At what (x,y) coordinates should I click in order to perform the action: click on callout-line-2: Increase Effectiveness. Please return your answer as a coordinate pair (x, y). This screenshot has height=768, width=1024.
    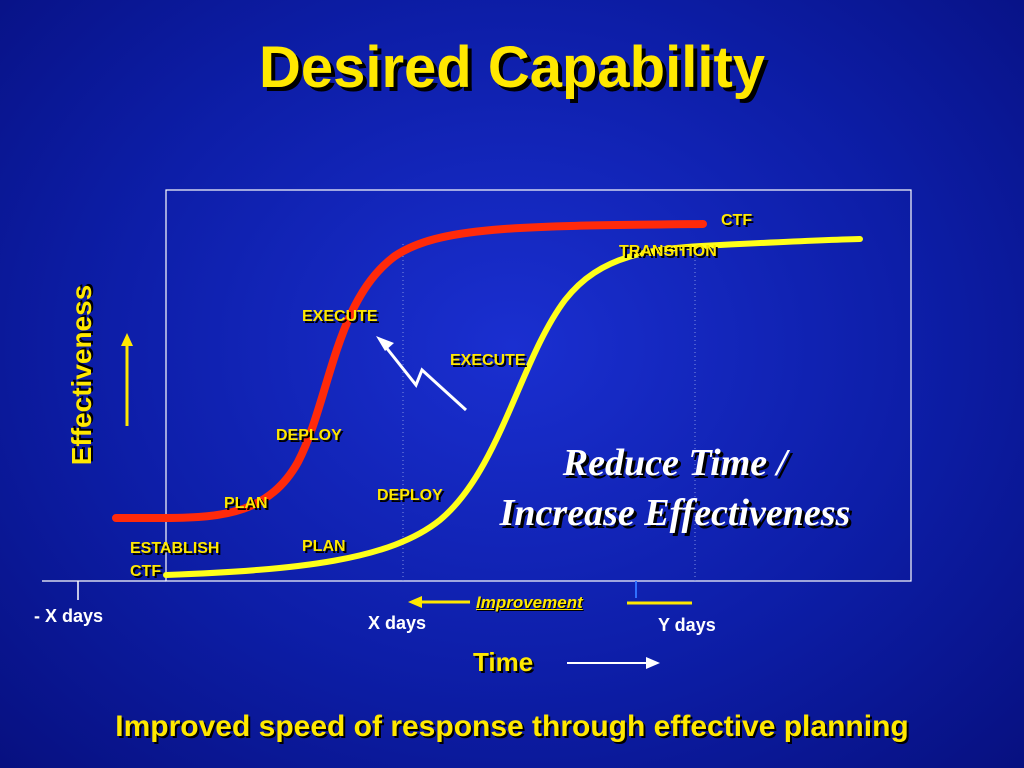
    Looking at the image, I should click on (675, 513).